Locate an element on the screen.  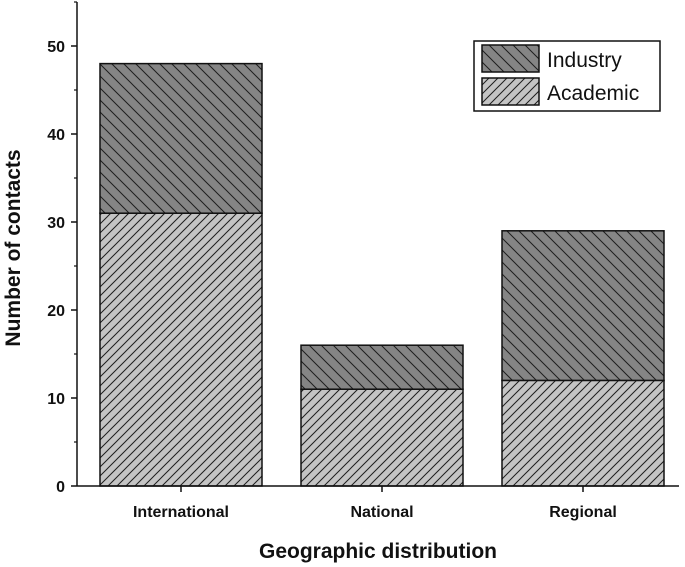
bar-regional-academic is located at coordinates (583, 433).